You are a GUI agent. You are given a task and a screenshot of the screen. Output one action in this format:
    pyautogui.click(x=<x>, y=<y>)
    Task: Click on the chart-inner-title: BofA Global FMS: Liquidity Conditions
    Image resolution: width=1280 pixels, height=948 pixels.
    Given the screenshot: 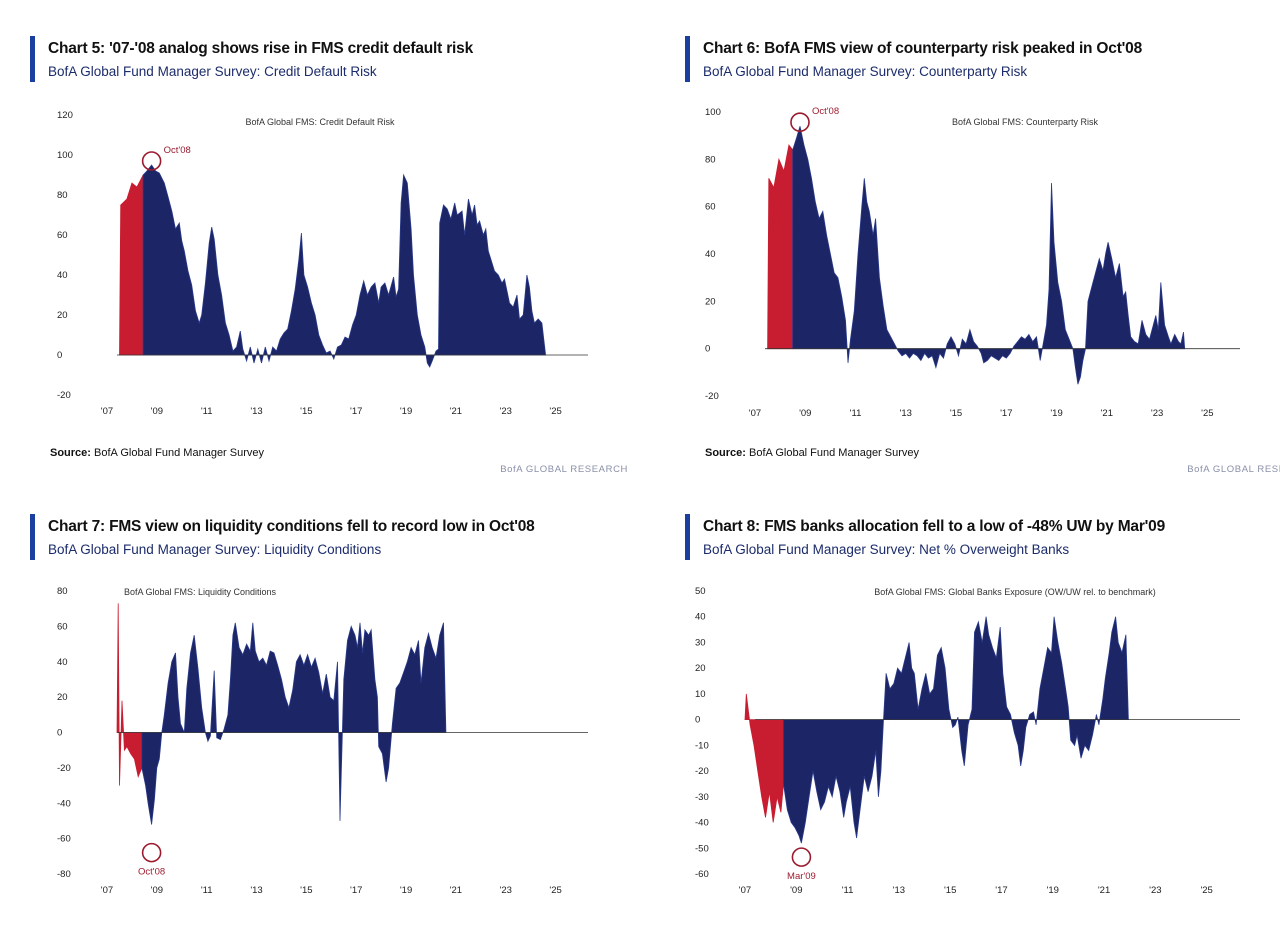 What is the action you would take?
    pyautogui.click(x=200, y=592)
    